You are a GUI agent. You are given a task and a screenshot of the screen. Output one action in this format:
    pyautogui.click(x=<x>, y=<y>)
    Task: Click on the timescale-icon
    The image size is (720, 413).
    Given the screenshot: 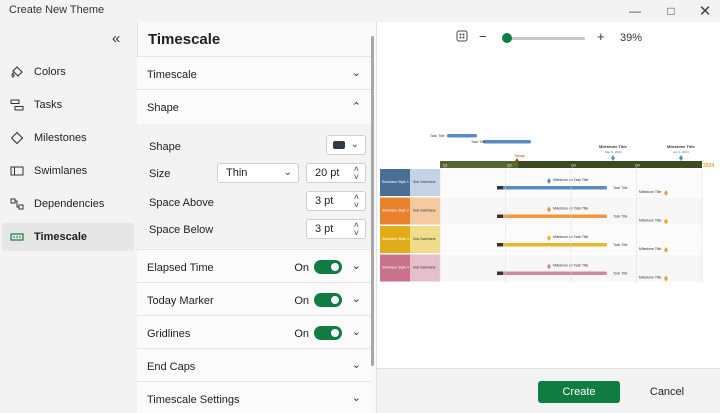 What is the action you would take?
    pyautogui.click(x=17, y=237)
    